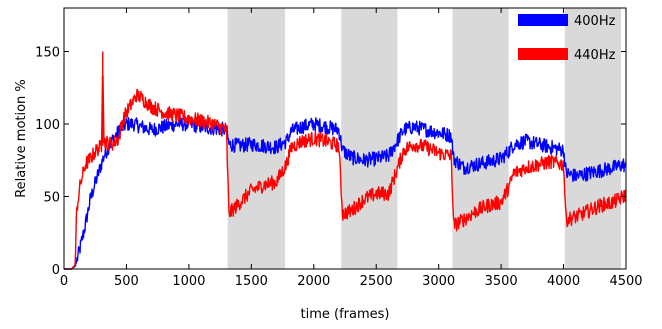  I want to click on x-tick-label: 1000, so click(188, 281).